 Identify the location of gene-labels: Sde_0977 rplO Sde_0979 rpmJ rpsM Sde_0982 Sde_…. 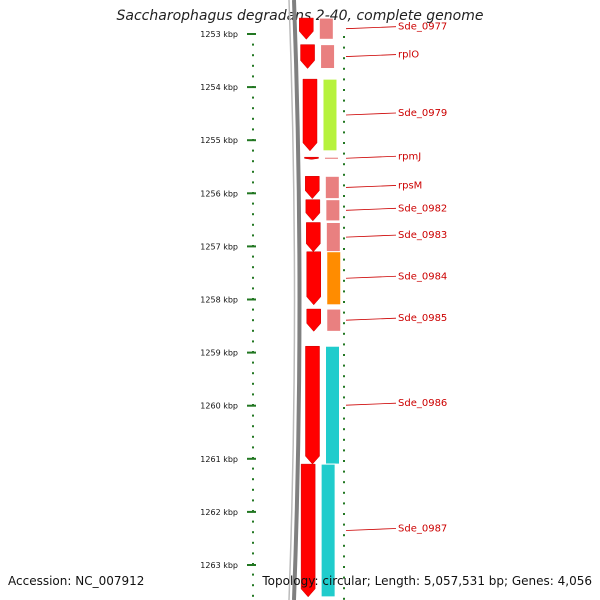
(396, 278).